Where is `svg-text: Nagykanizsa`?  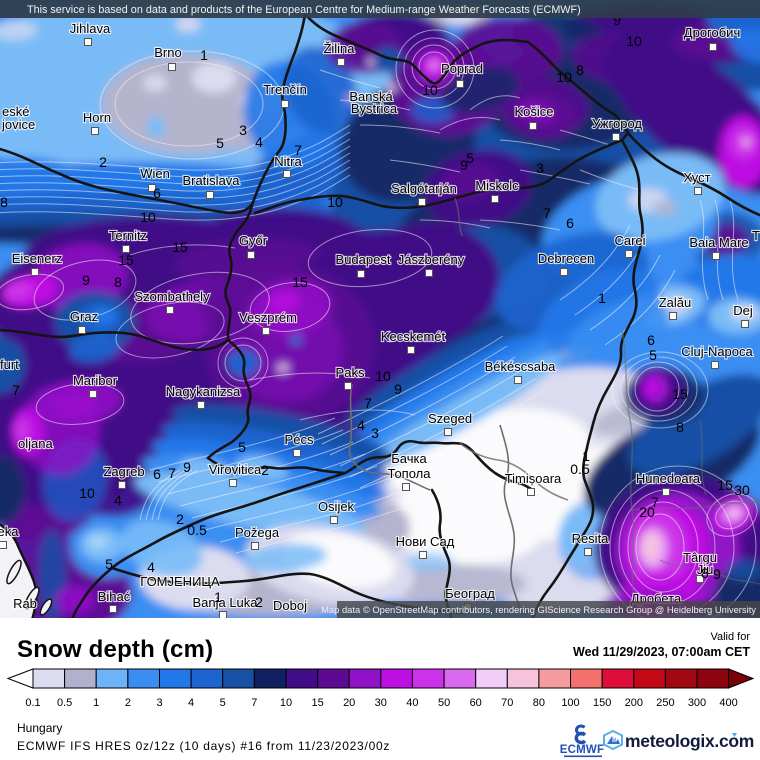 svg-text: Nagykanizsa is located at coordinates (203, 391).